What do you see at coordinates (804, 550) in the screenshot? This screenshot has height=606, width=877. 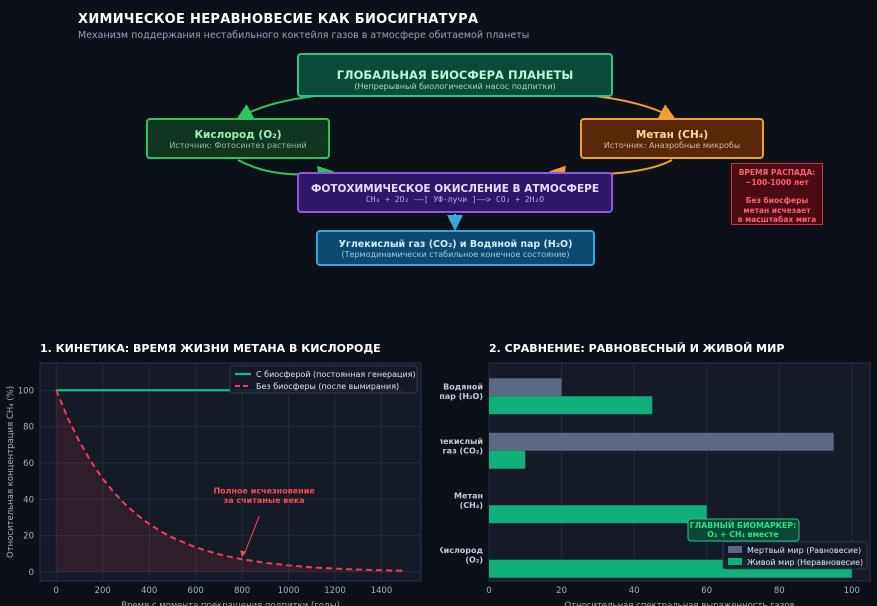 I see `legend-label-dead-world: Мертвый мир (Равновесие)` at bounding box center [804, 550].